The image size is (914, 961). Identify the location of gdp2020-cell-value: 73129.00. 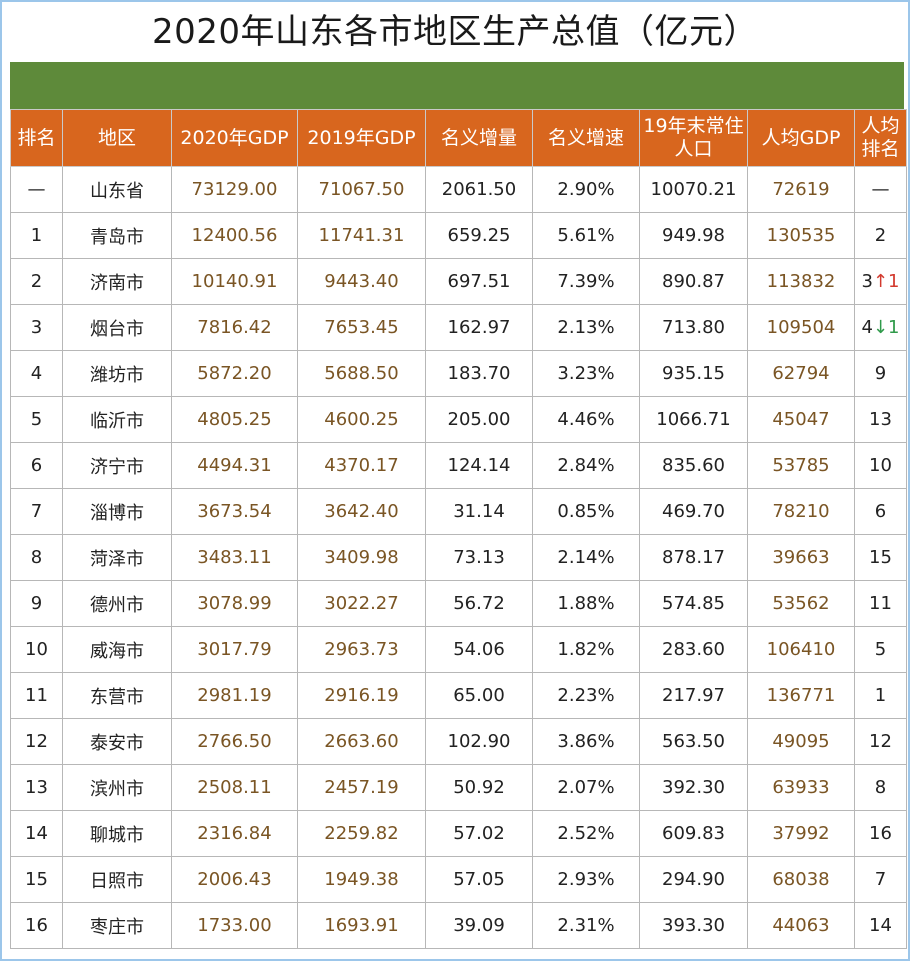
(234, 189).